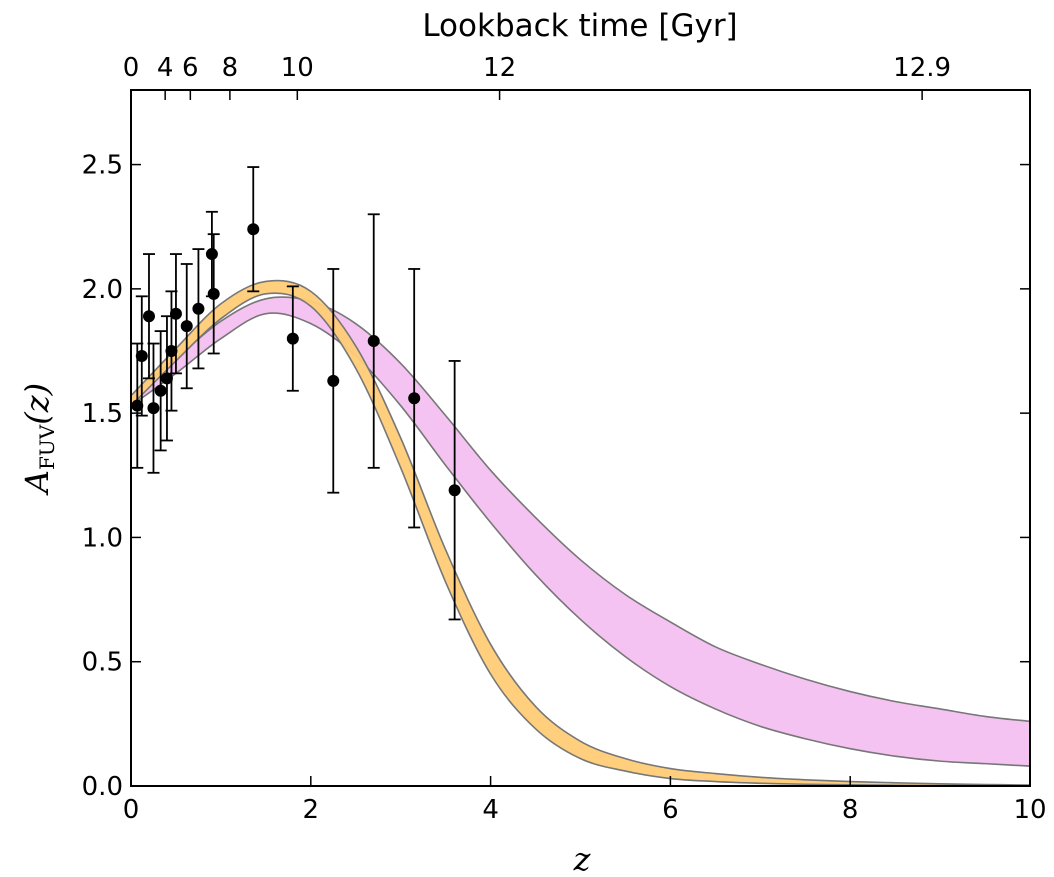 This screenshot has width=1054, height=877. Describe the element at coordinates (922, 68) in the screenshot. I see `top-tick-label: 12.9` at that location.